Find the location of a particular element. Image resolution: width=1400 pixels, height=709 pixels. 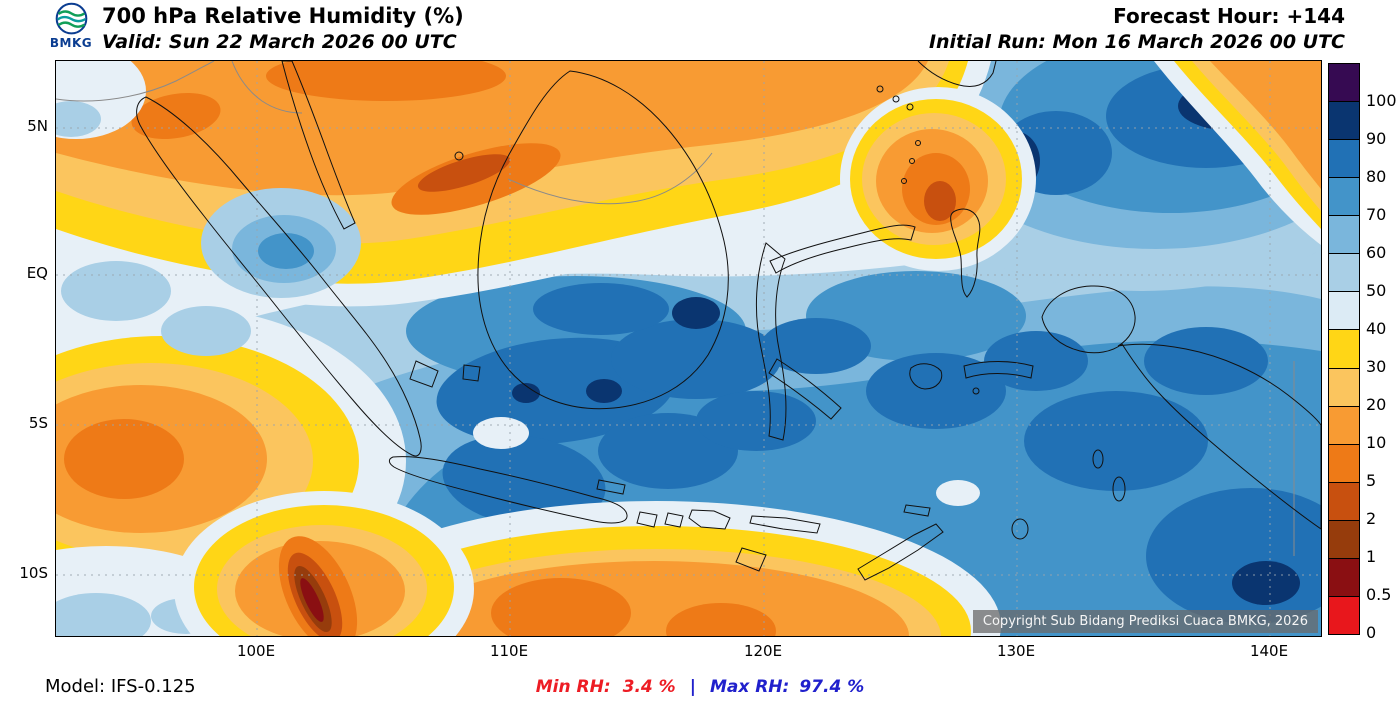

colorbar is located at coordinates (1344, 349).